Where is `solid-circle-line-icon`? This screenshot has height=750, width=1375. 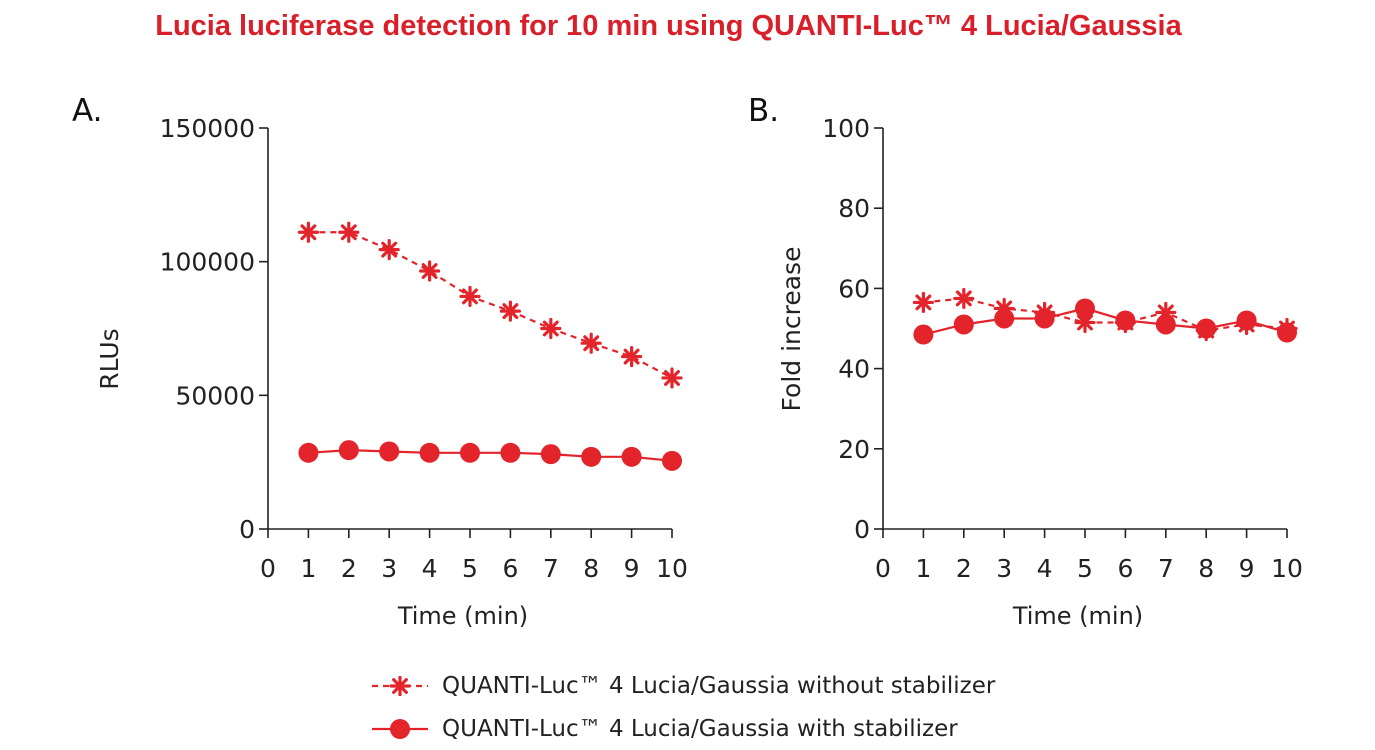 solid-circle-line-icon is located at coordinates (400, 728).